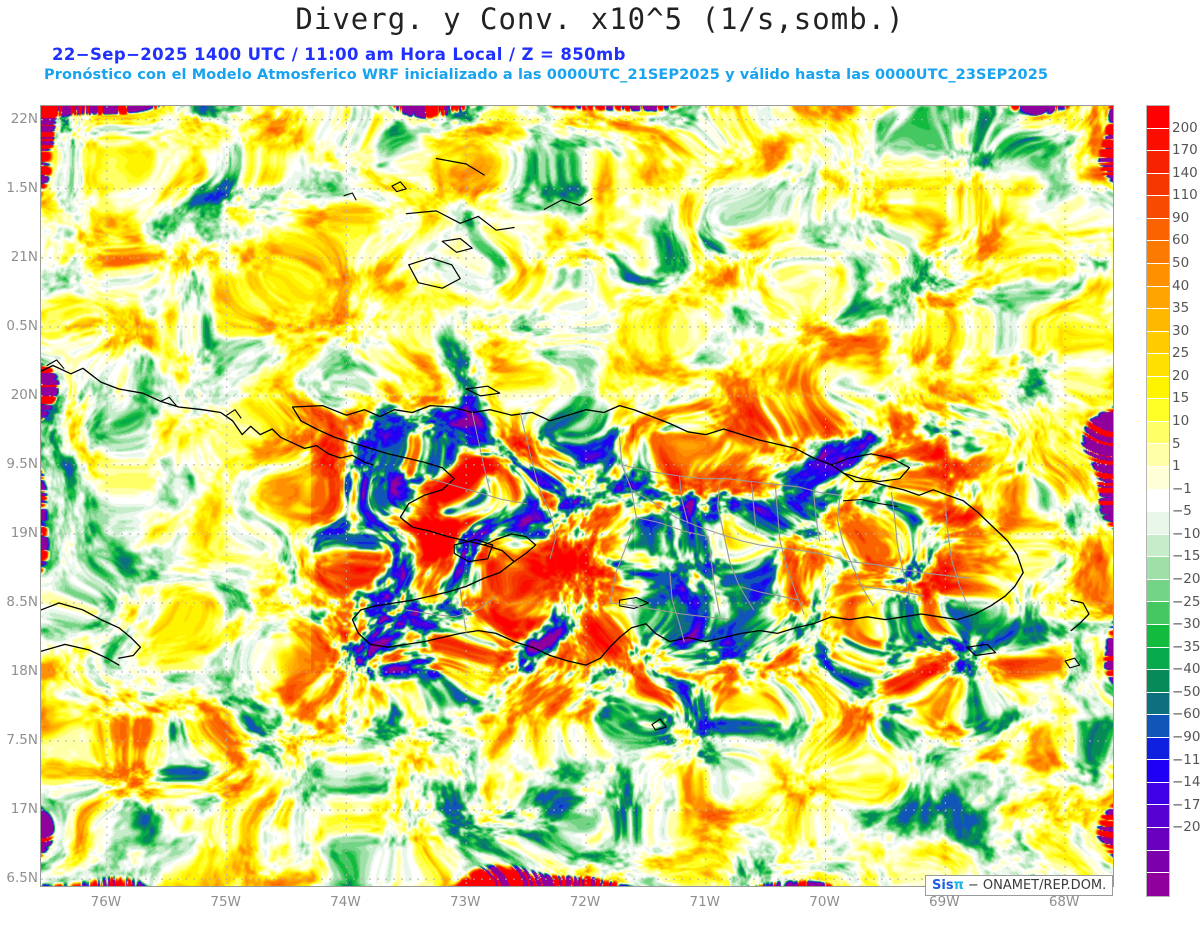  I want to click on longitude-axis: 76W 75W 74W 73W 72W 71W 70W 69W 68W, so click(576, 904).